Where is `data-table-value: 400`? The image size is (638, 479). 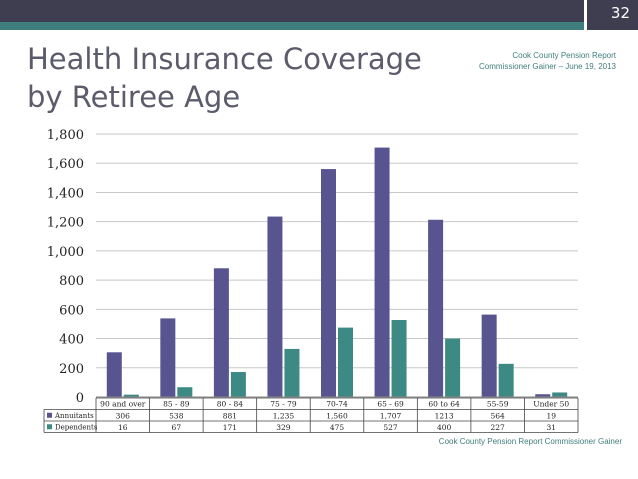 data-table-value: 400 is located at coordinates (444, 427).